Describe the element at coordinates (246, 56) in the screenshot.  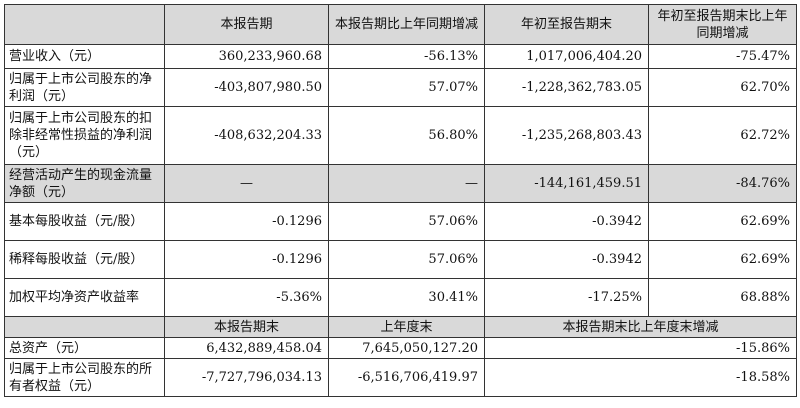
I see `cell-value: 360,233,960.68` at that location.